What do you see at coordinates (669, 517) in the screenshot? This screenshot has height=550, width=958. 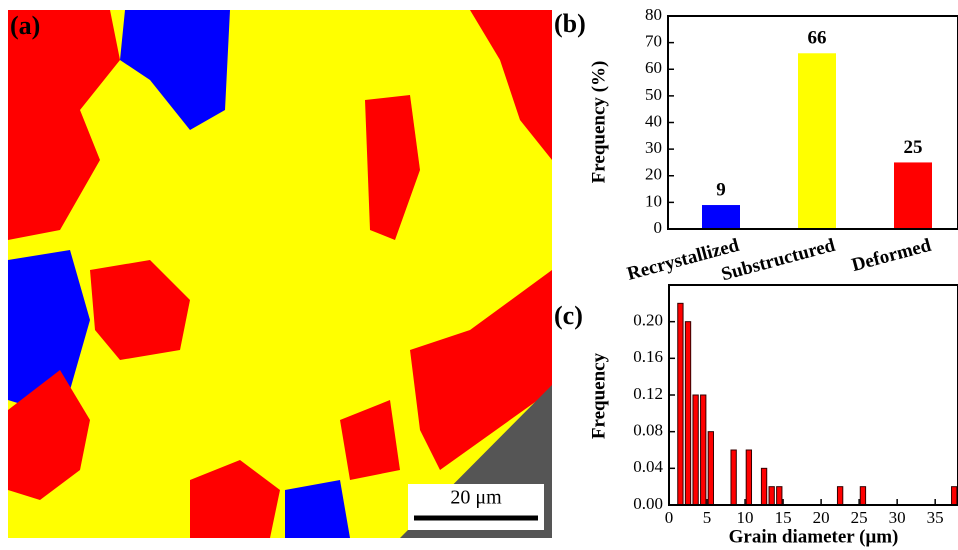 I see `x-tick-label: 0` at bounding box center [669, 517].